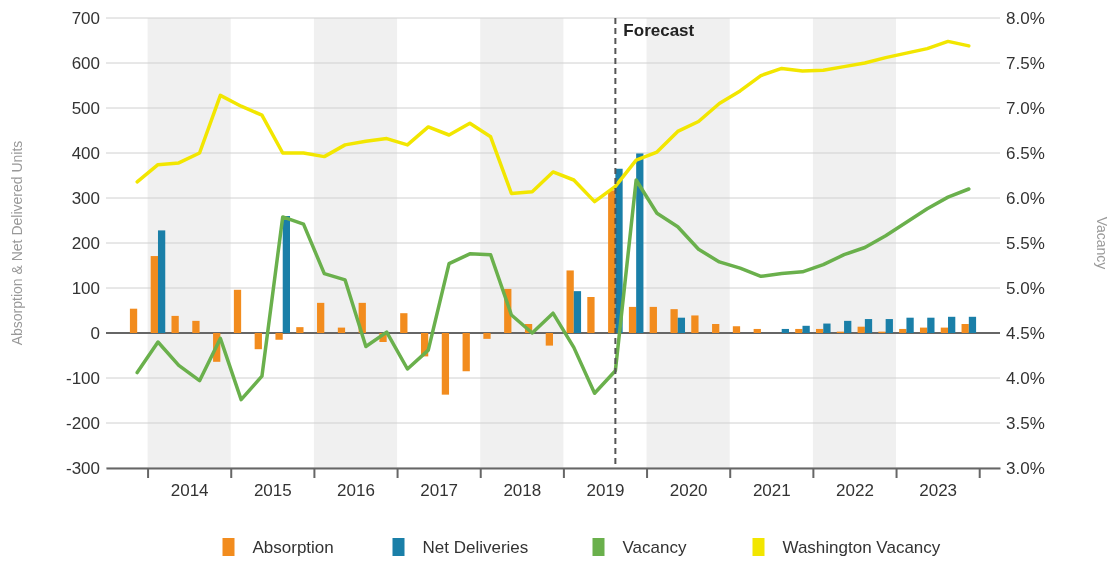 The image size is (1115, 577). What do you see at coordinates (85, 198) in the screenshot?
I see `y-tick-label: 300` at bounding box center [85, 198].